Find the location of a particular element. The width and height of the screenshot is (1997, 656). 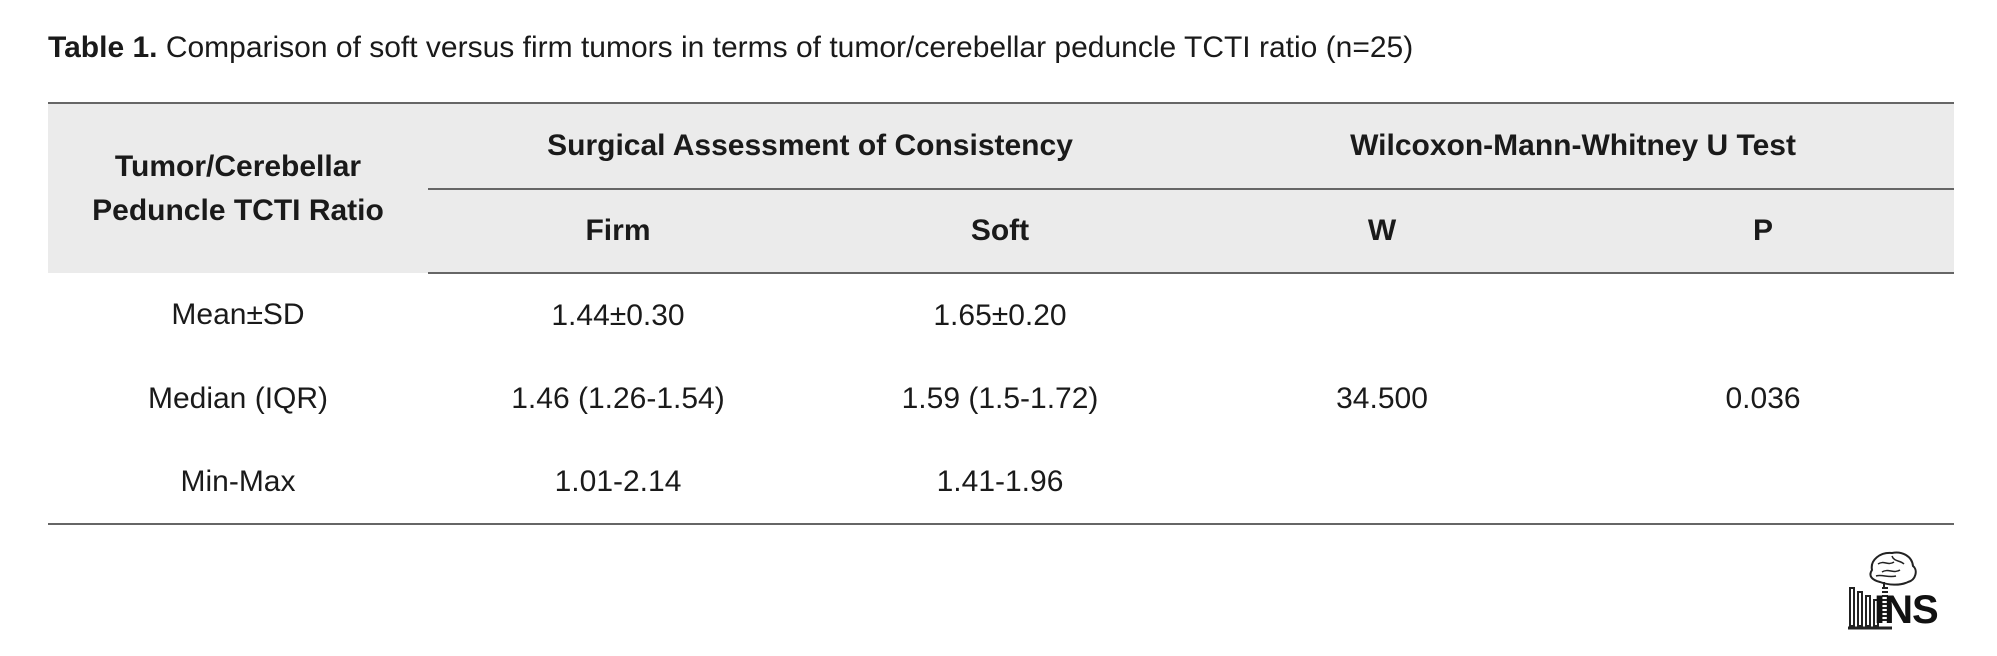

soft-cell: 1.59 (1.5-1.72) is located at coordinates (1000, 398).